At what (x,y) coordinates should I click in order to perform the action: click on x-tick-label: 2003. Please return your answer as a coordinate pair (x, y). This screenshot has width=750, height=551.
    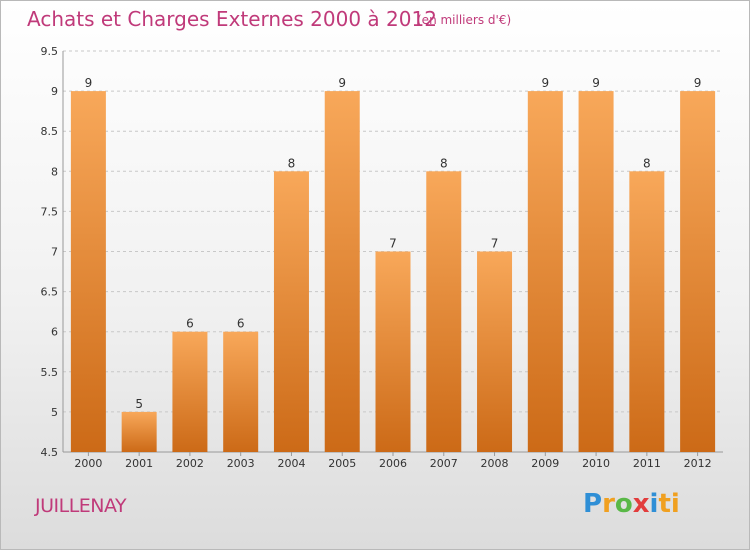
    Looking at the image, I should click on (241, 463).